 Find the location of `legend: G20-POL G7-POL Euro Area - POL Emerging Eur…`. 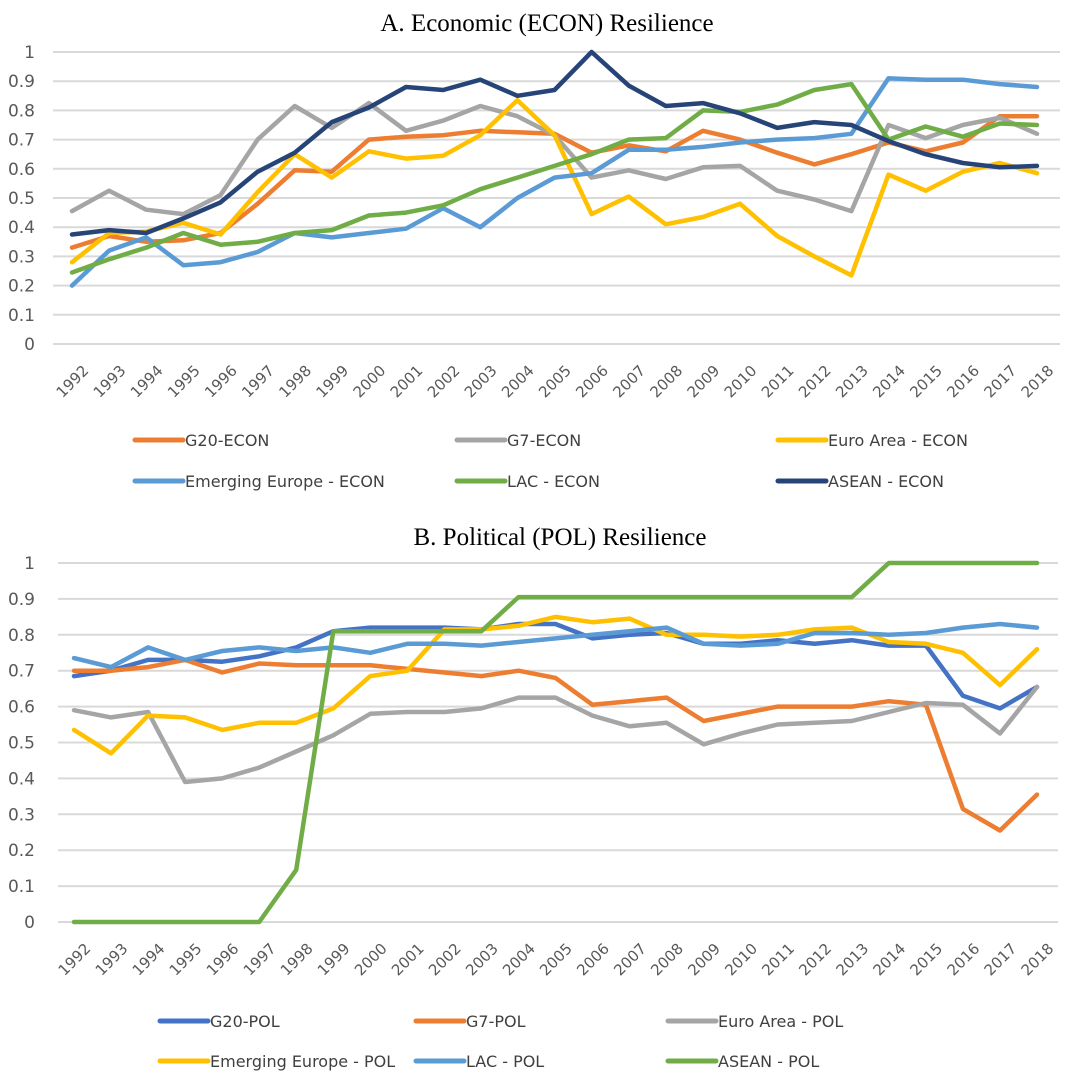

legend: G20-POL G7-POL Euro Area - POL Emerging Eur… is located at coordinates (500, 1041).